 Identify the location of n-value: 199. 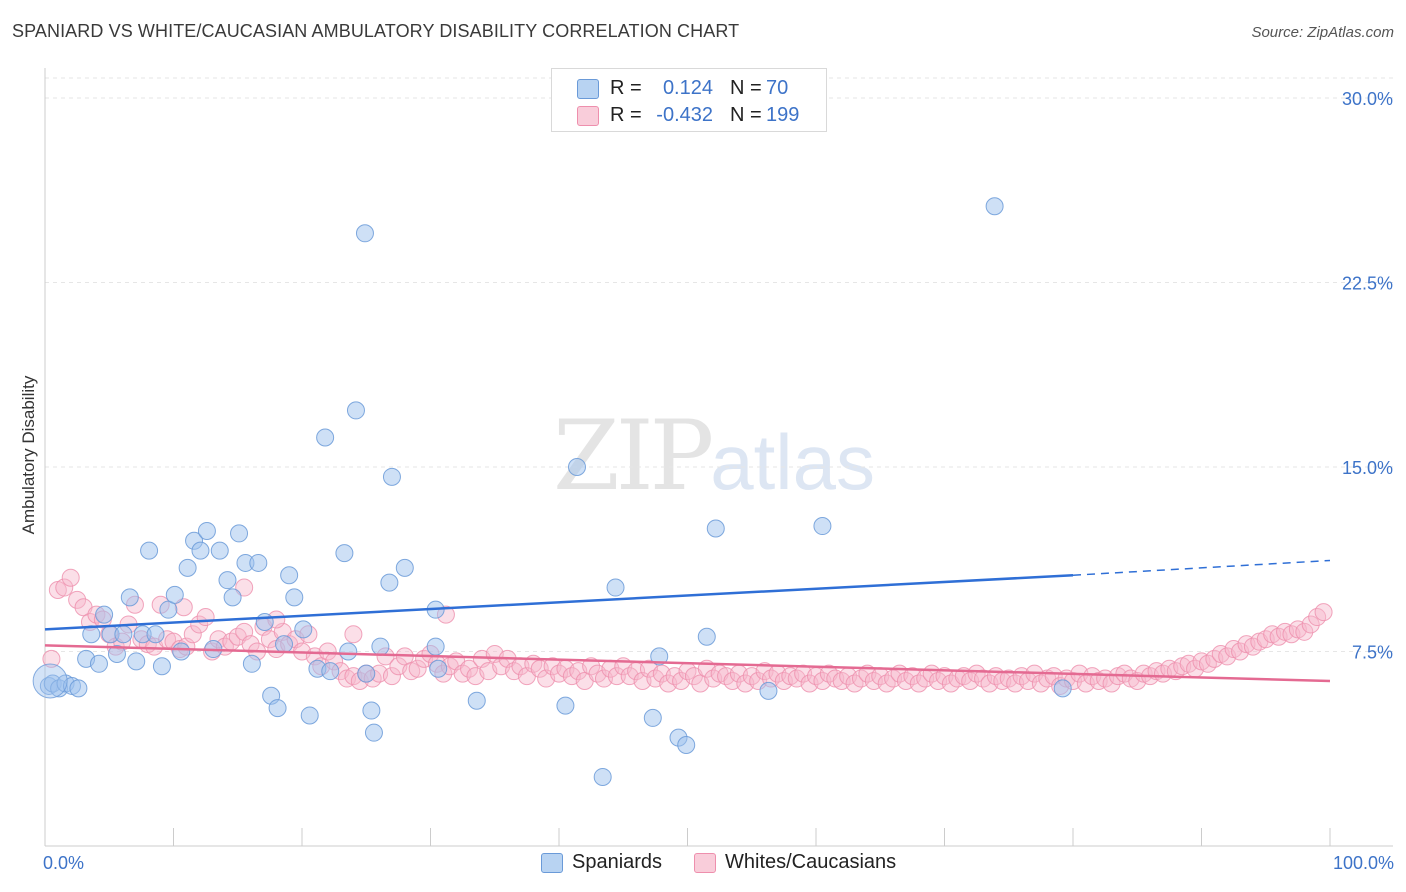
(783, 115).